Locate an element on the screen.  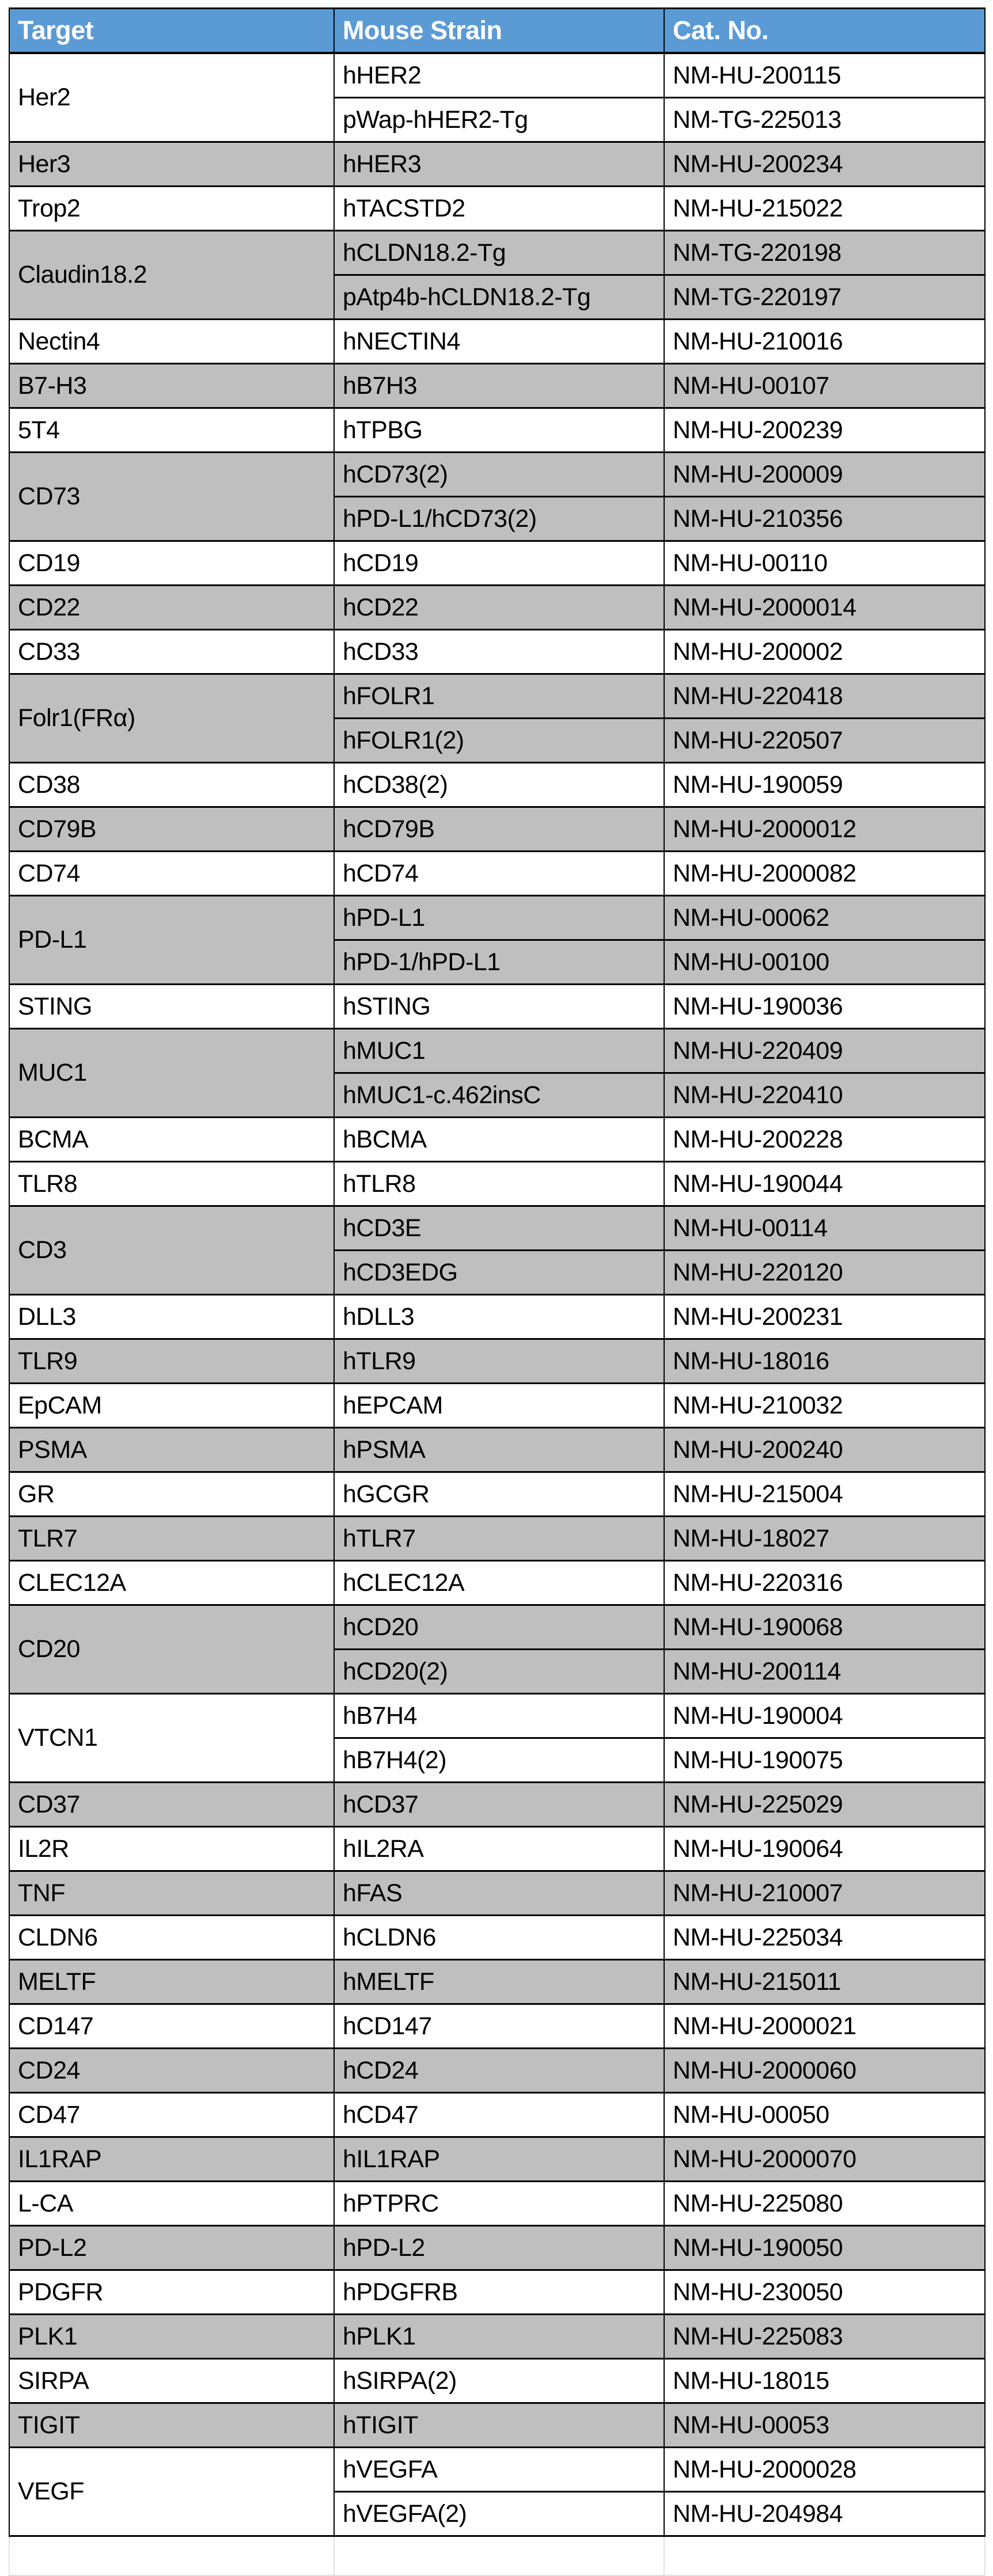
cat-no-cell: NM-HU-190068 is located at coordinates (825, 1627).